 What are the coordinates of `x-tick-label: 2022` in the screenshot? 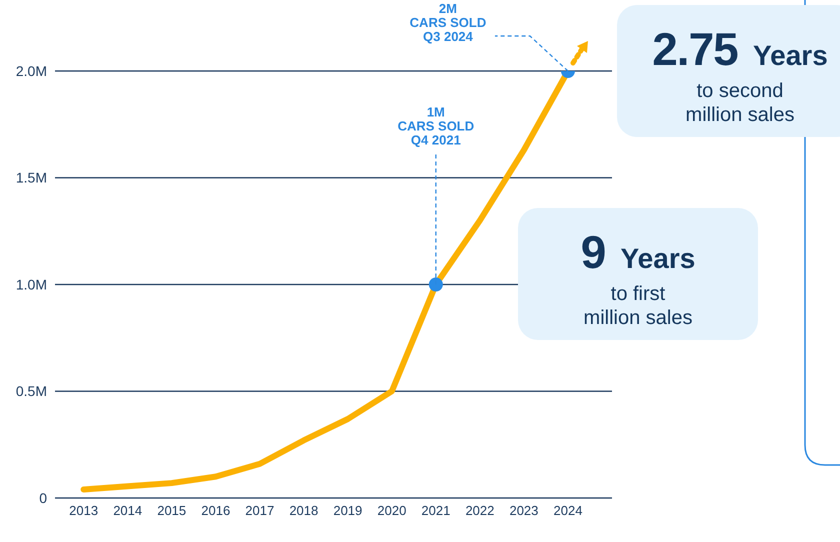 It's located at (479, 510).